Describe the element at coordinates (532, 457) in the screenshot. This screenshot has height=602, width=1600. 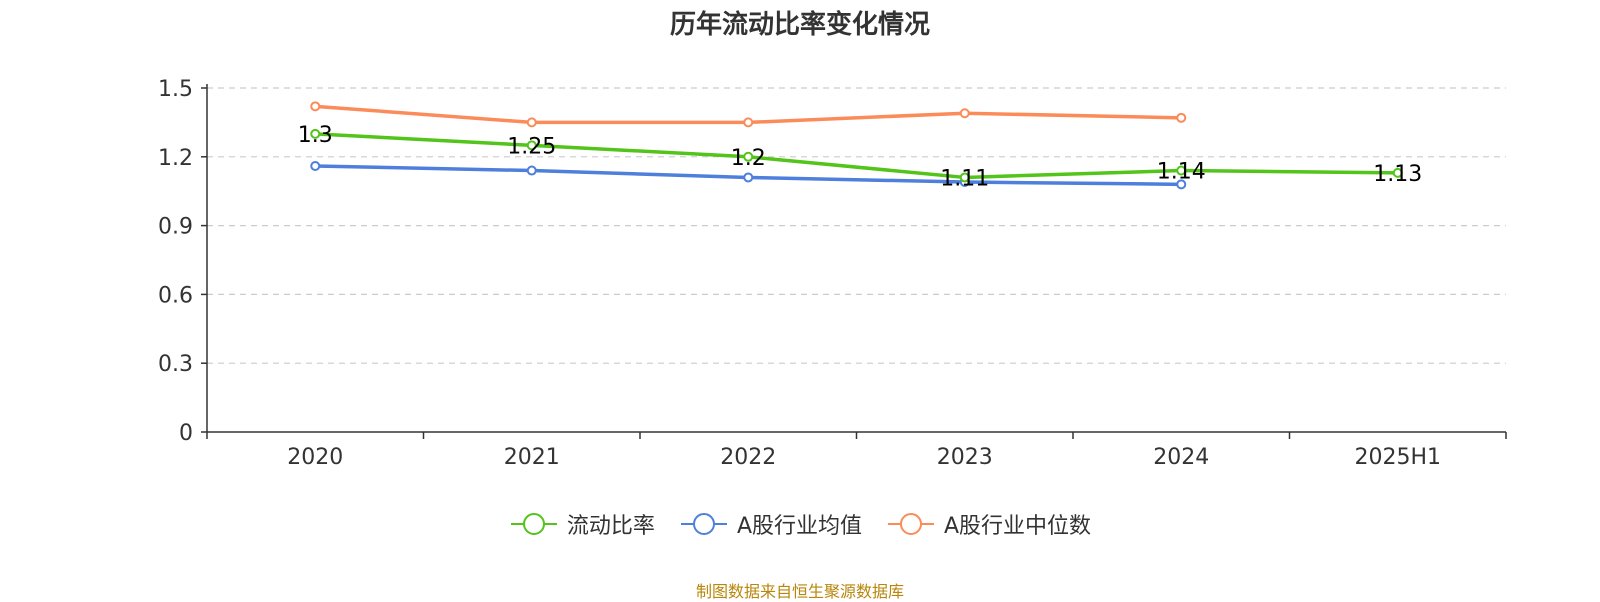
I see `x-tick-label: 2021` at that location.